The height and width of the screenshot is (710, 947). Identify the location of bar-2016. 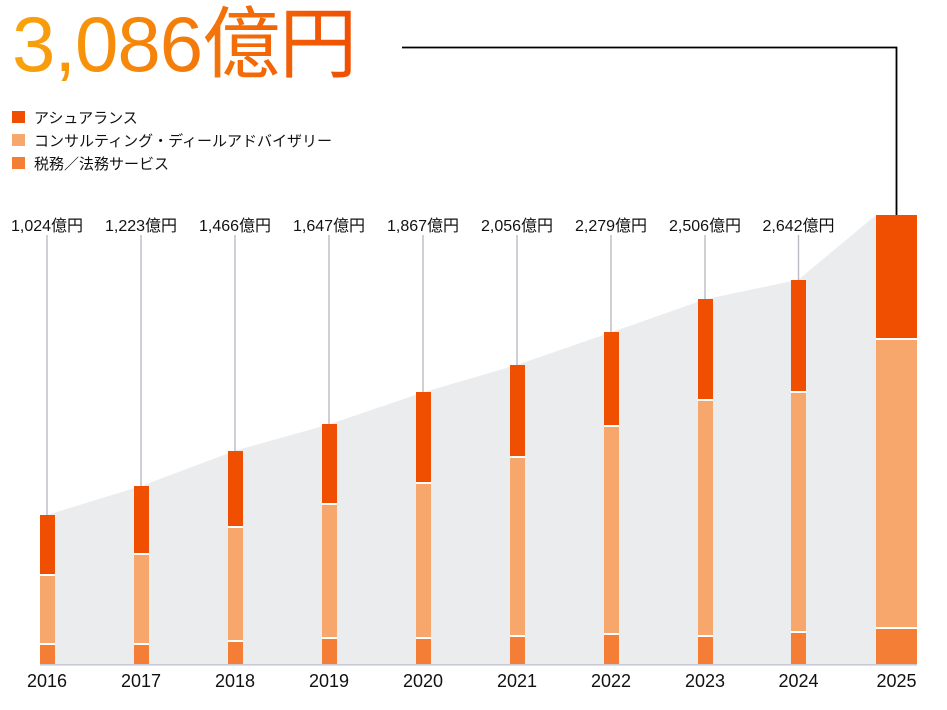
(47, 589).